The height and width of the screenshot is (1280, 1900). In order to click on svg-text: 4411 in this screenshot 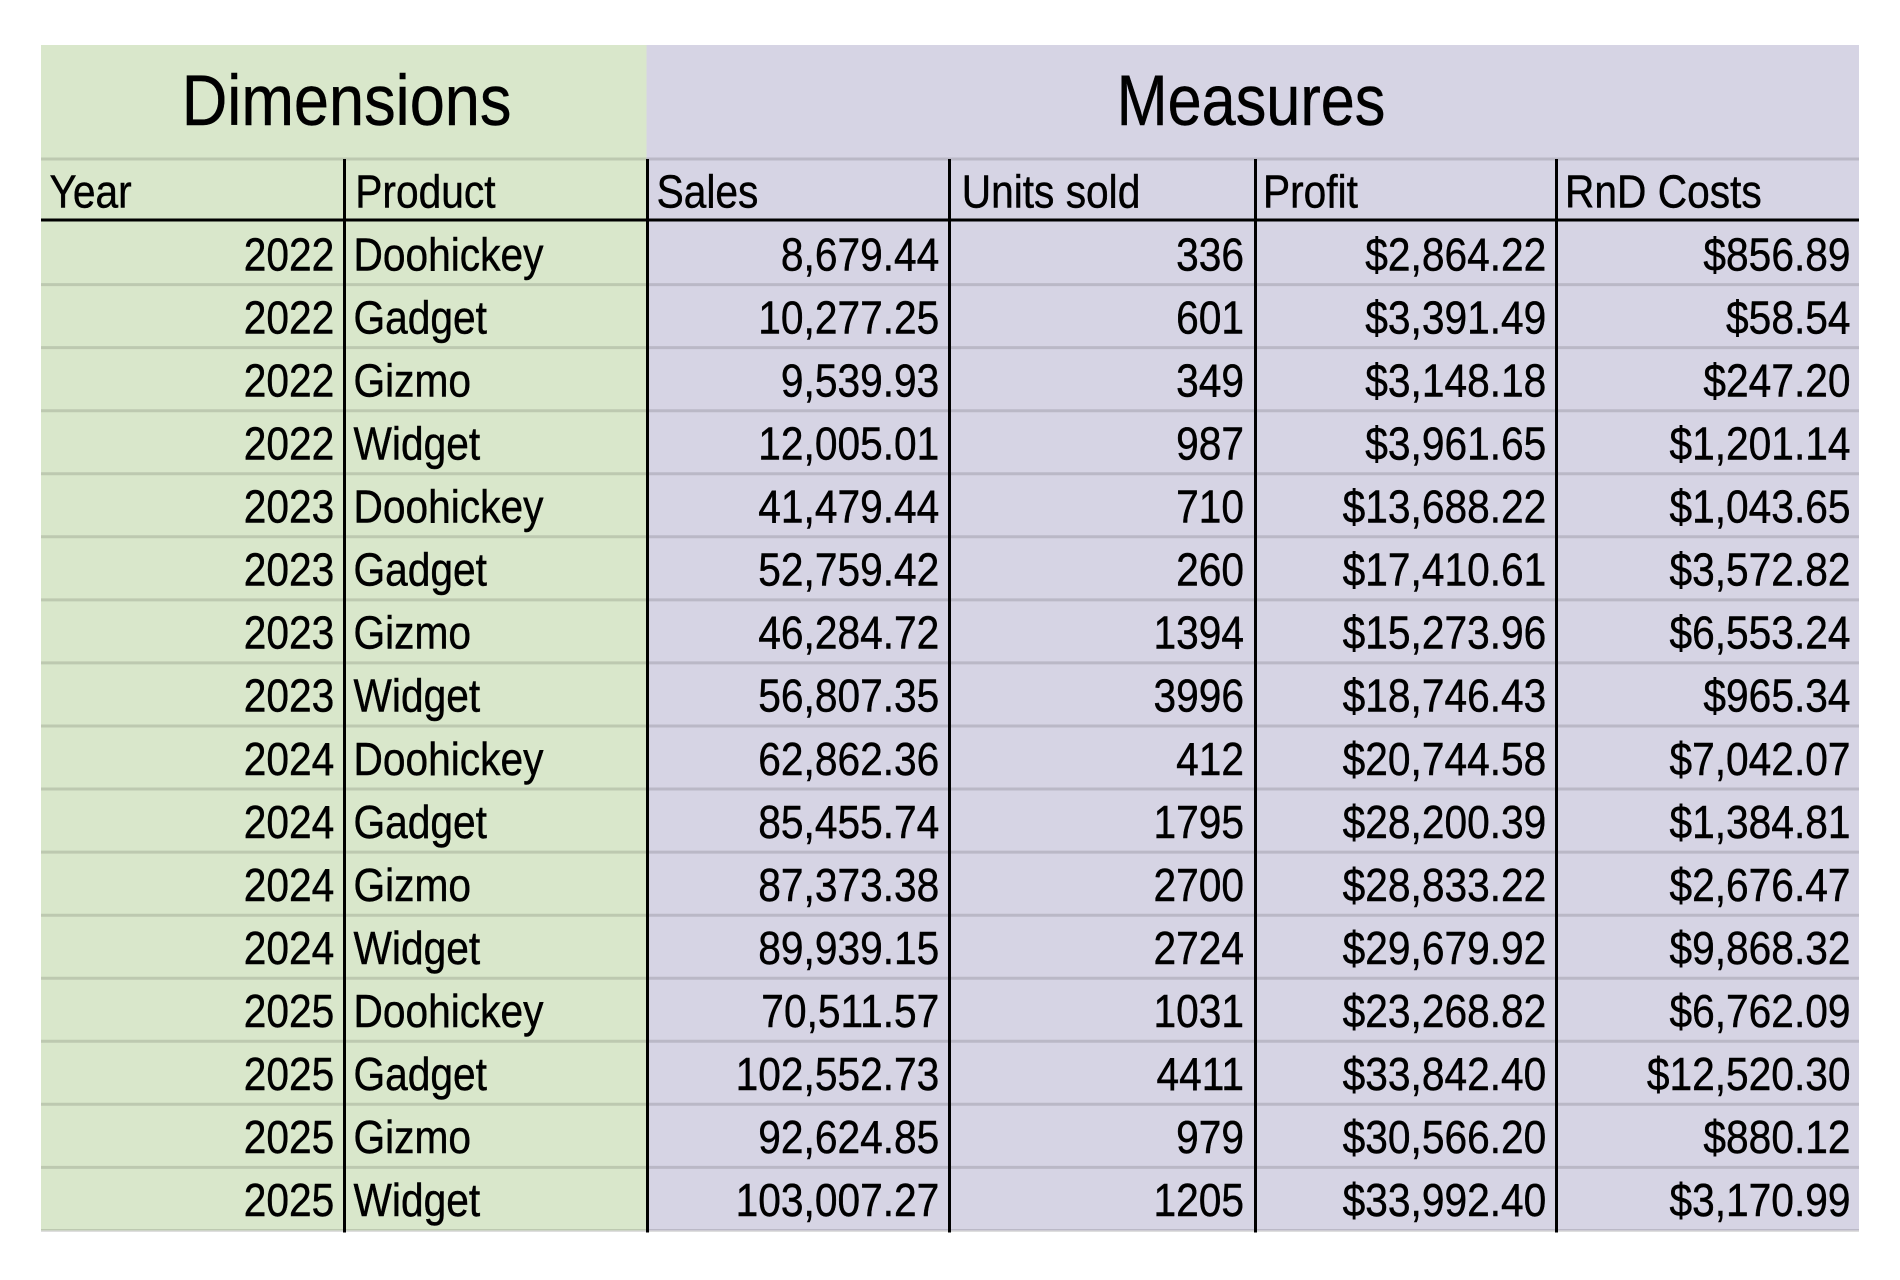, I will do `click(1200, 1075)`.